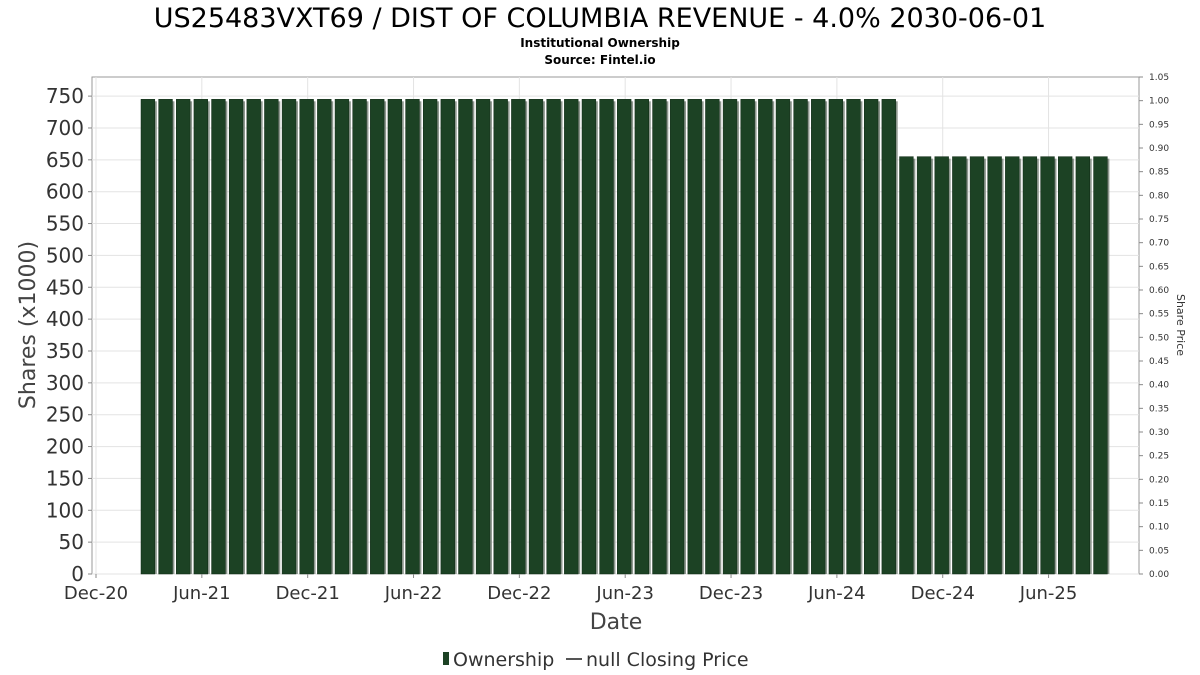 The width and height of the screenshot is (1200, 675). I want to click on right-tick-label: 1.05, so click(1159, 78).